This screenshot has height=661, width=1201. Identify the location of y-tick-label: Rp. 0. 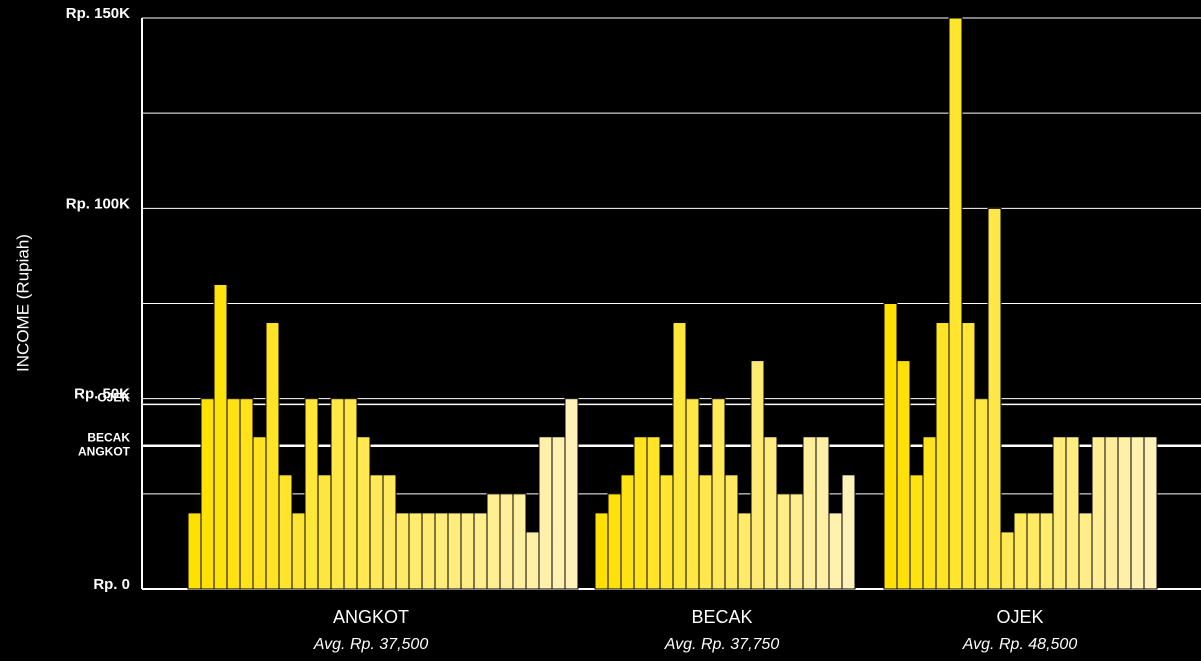
(111, 584).